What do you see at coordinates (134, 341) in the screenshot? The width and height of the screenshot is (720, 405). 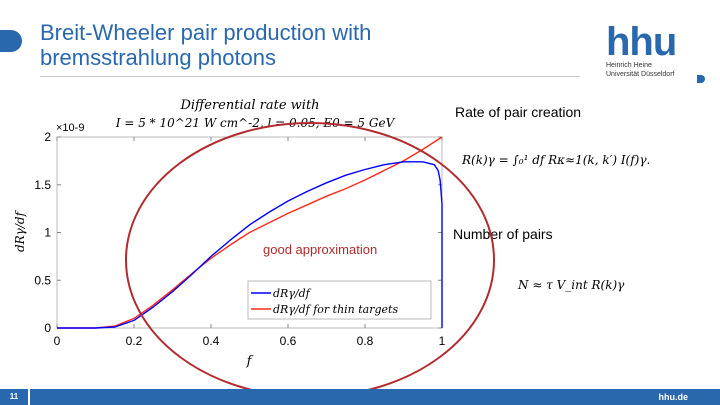 I see `x-tick-label: 0.2` at bounding box center [134, 341].